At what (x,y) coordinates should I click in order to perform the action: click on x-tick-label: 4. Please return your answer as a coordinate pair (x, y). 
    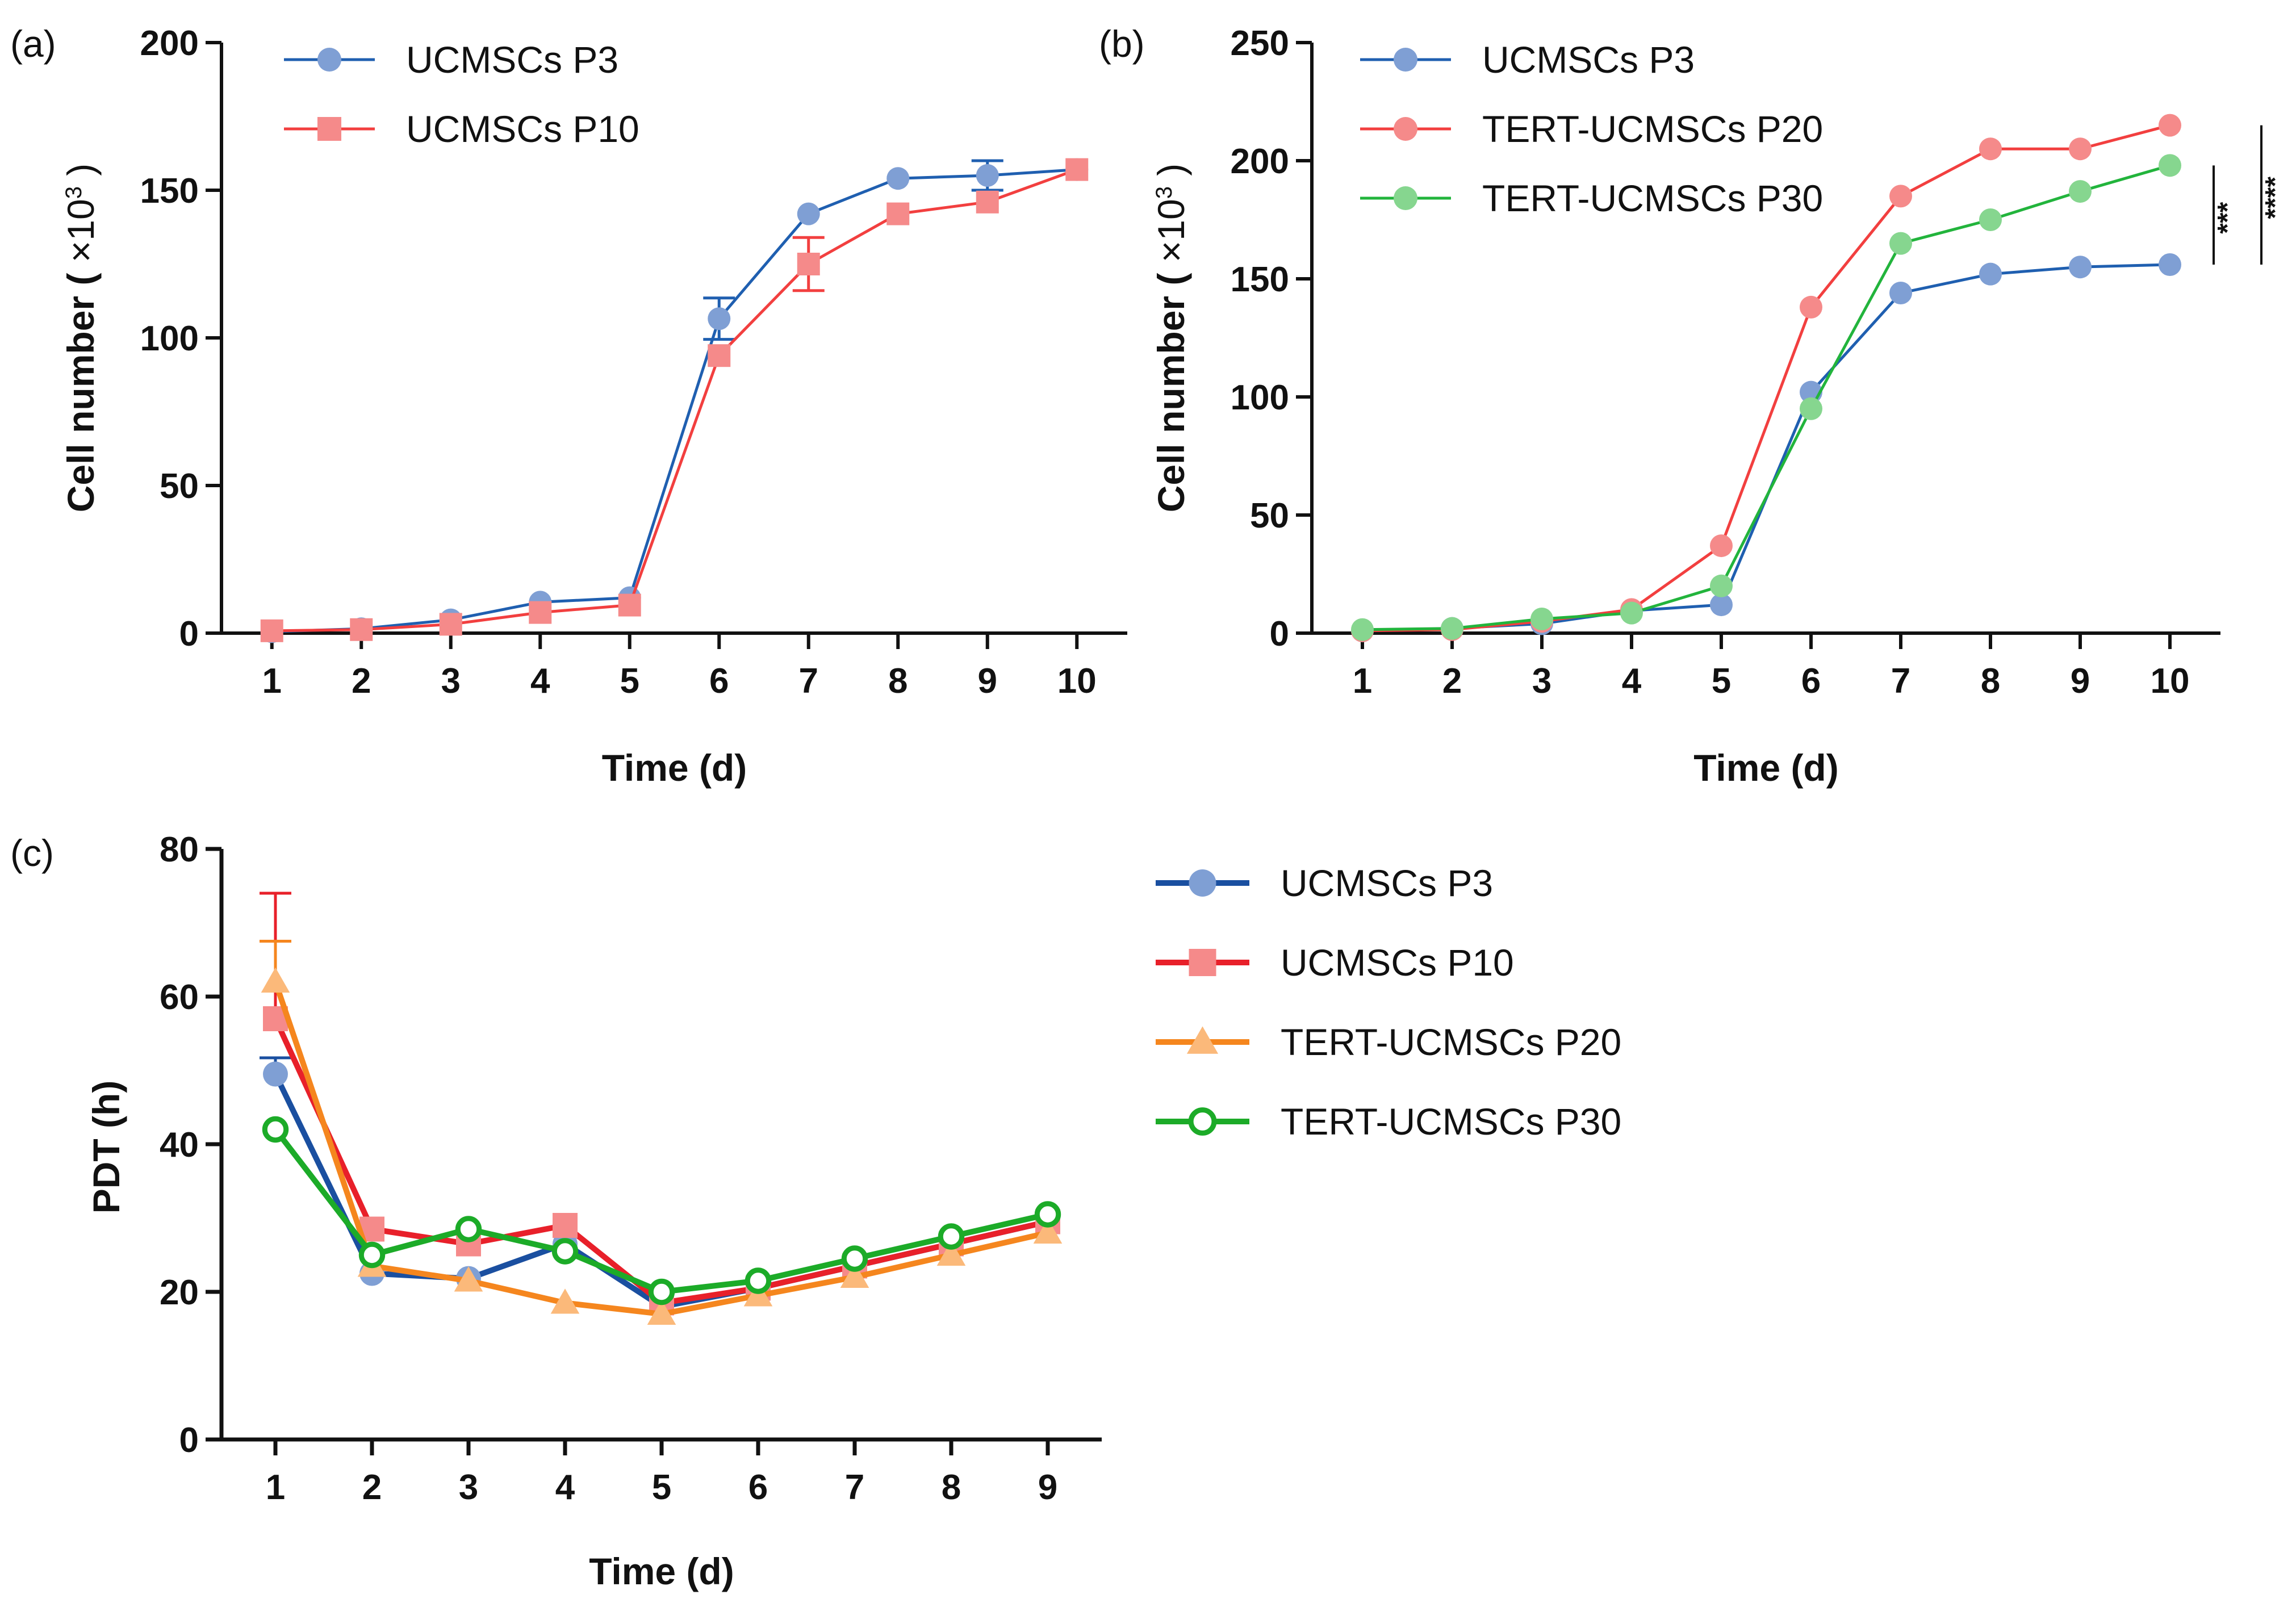
    Looking at the image, I should click on (565, 1487).